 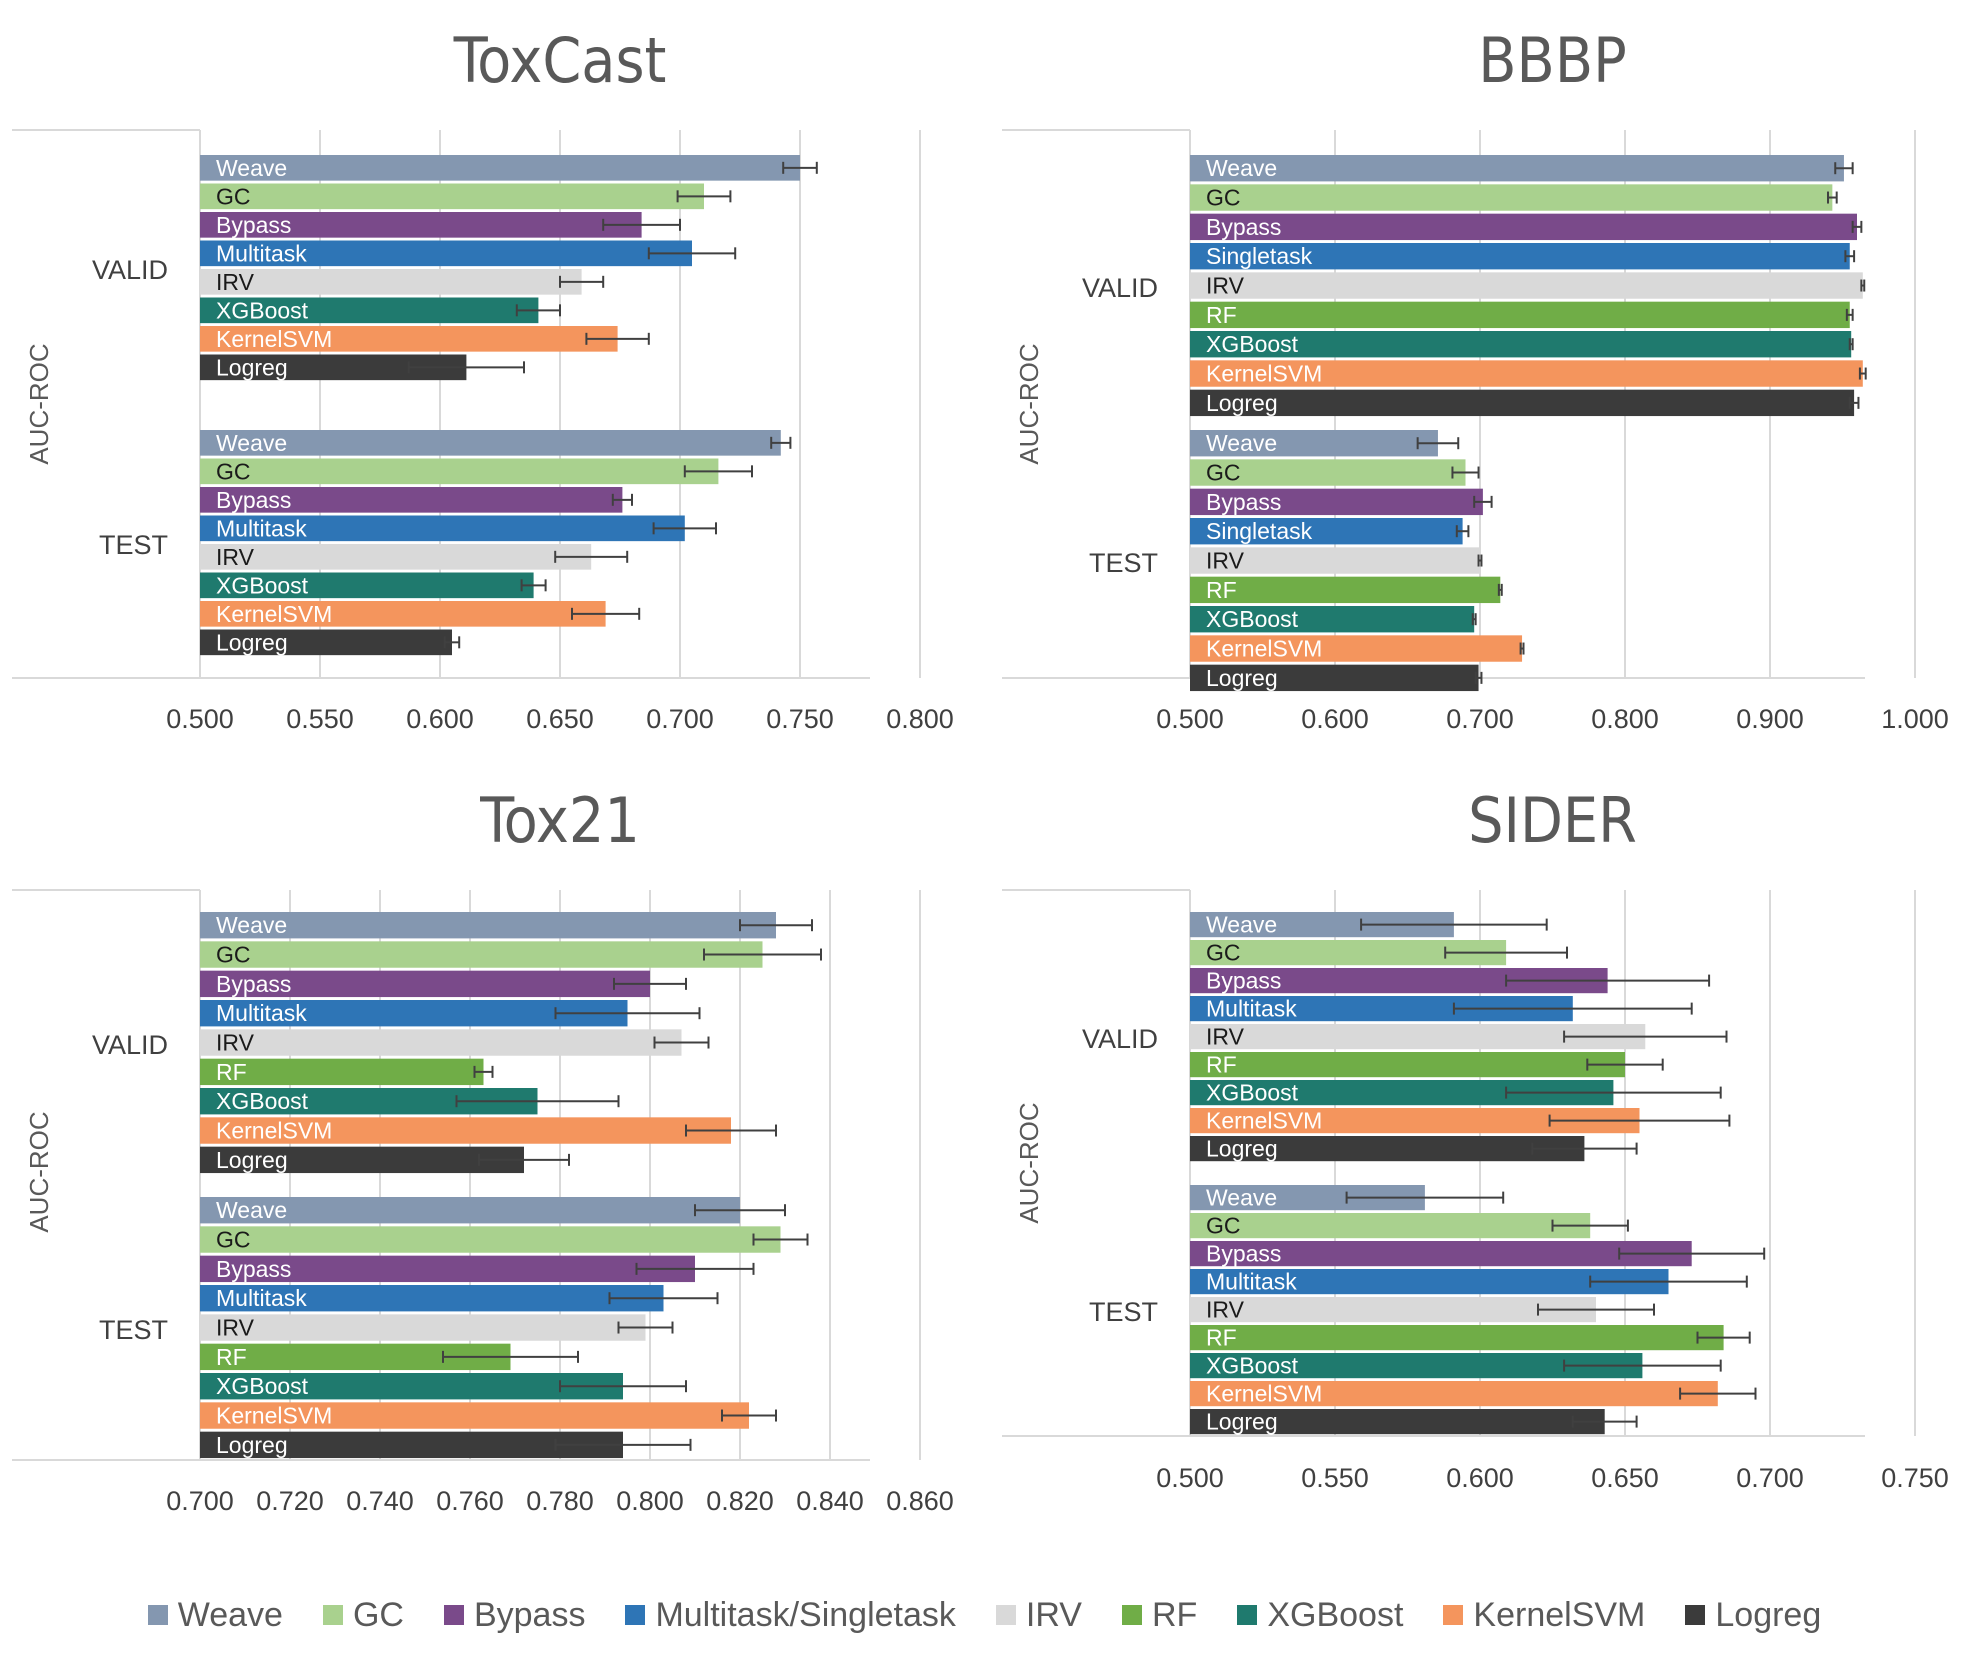 I want to click on legend-item-kernelsvm: KernelSVM, so click(x=1544, y=1615).